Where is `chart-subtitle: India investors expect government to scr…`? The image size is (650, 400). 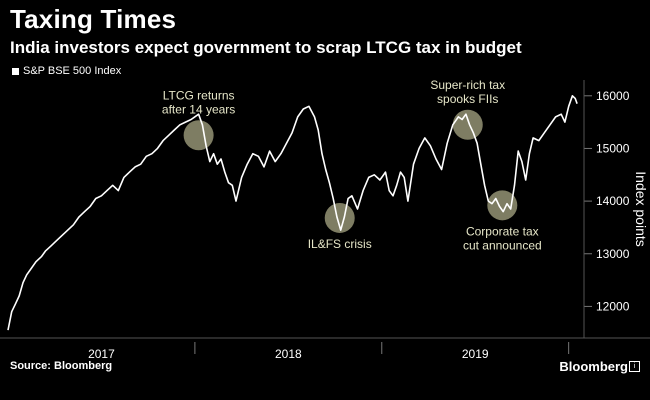
chart-subtitle: India investors expect government to scr… is located at coordinates (266, 47).